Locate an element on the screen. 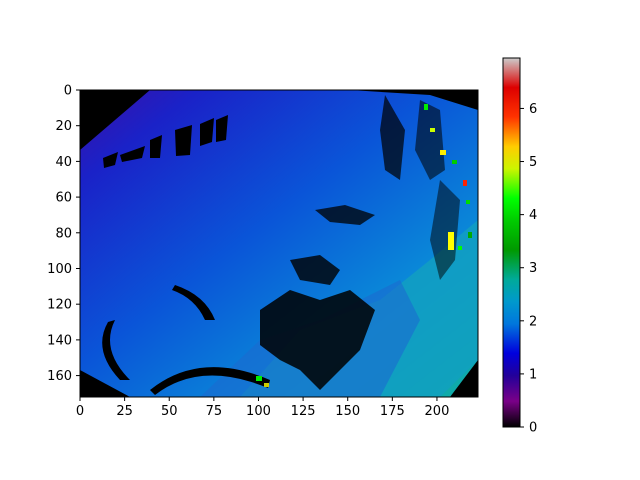 The height and width of the screenshot is (480, 640). y-tick-label: 100 is located at coordinates (59, 269).